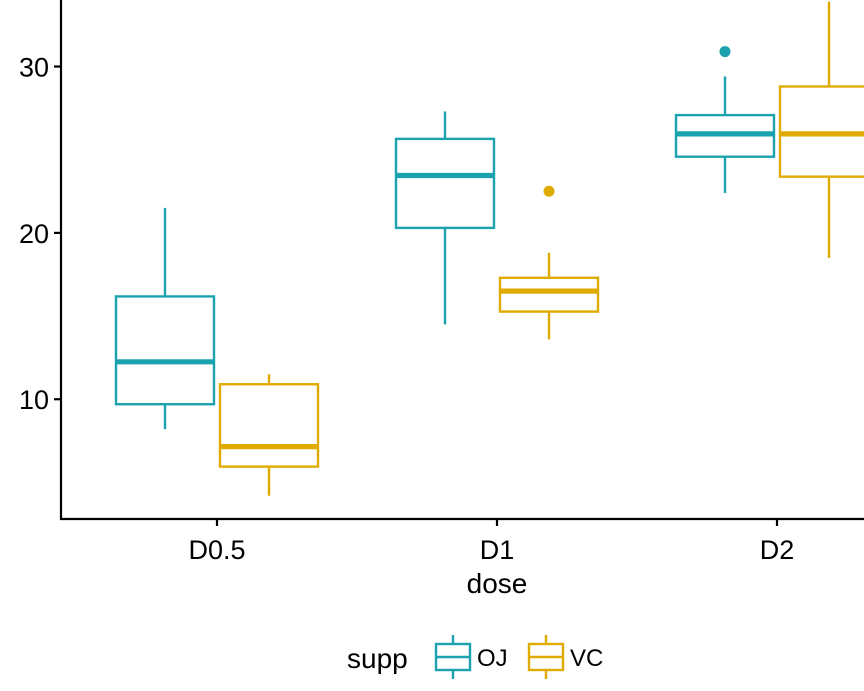 The height and width of the screenshot is (691, 864). Describe the element at coordinates (34, 68) in the screenshot. I see `y-tick-label: 30` at that location.